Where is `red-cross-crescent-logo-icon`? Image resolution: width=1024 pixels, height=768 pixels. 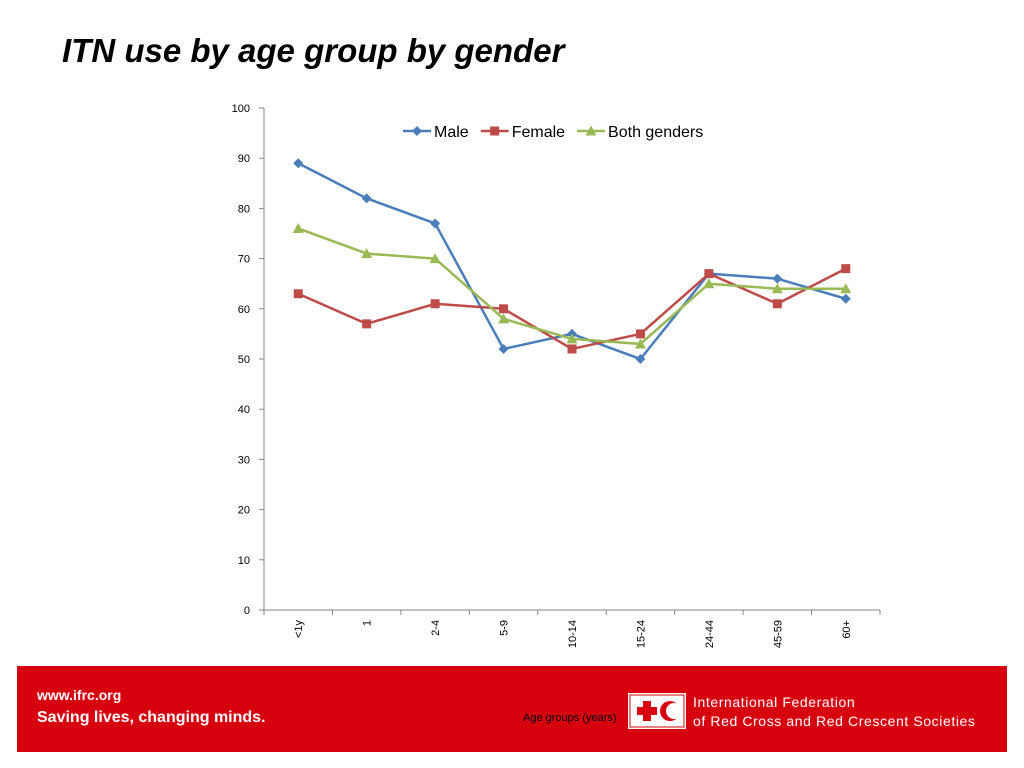 red-cross-crescent-logo-icon is located at coordinates (657, 711).